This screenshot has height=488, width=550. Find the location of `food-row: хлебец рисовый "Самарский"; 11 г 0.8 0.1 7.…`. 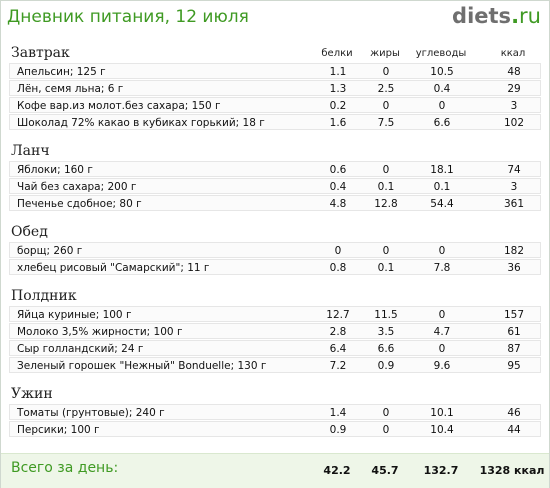

food-row: хлебец рисовый "Самарский"; 11 г 0.8 0.1 7.… is located at coordinates (275, 267).